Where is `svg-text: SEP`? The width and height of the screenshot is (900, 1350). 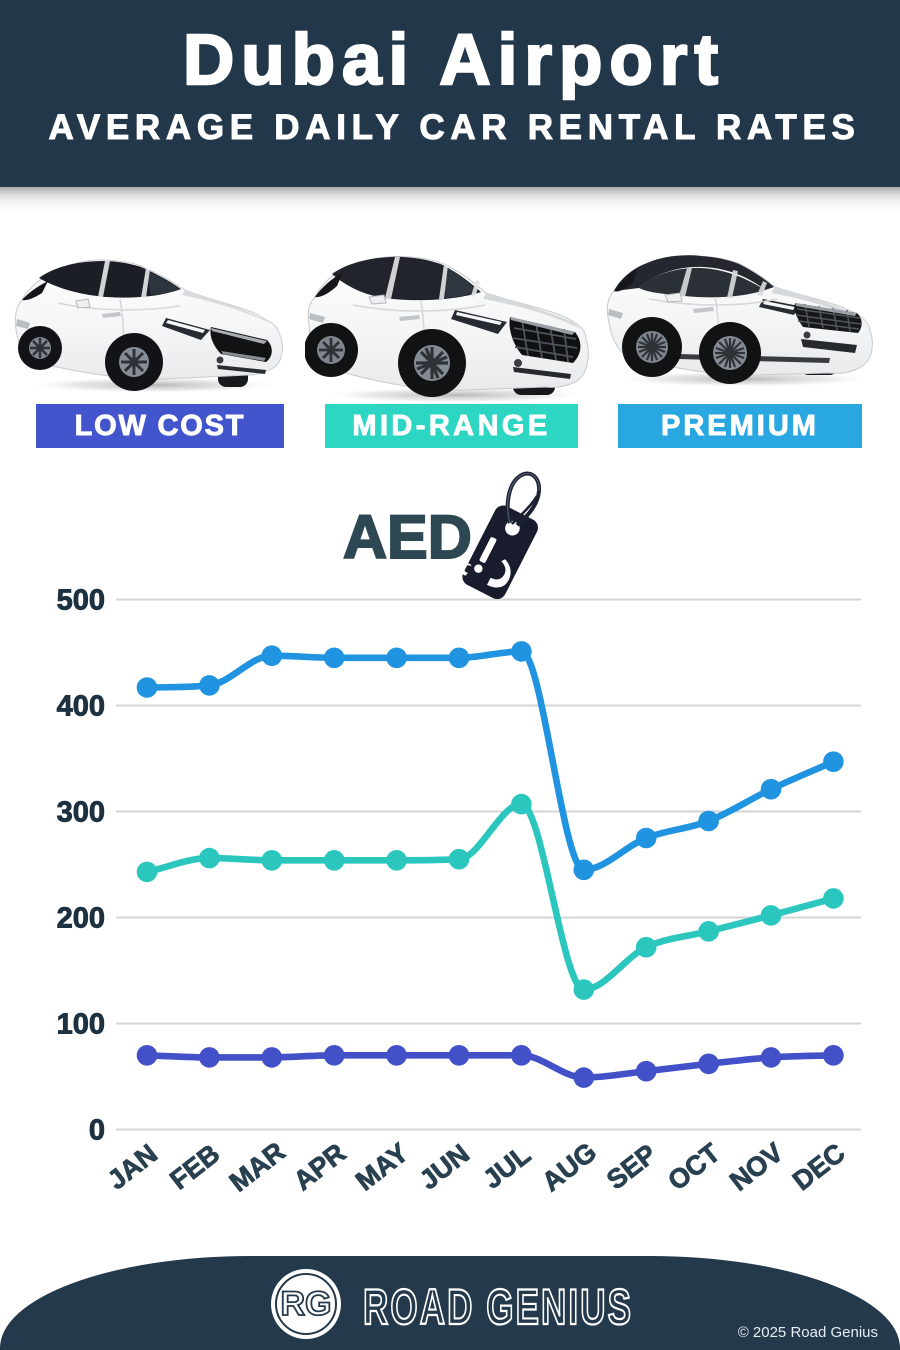 svg-text: SEP is located at coordinates (631, 1166).